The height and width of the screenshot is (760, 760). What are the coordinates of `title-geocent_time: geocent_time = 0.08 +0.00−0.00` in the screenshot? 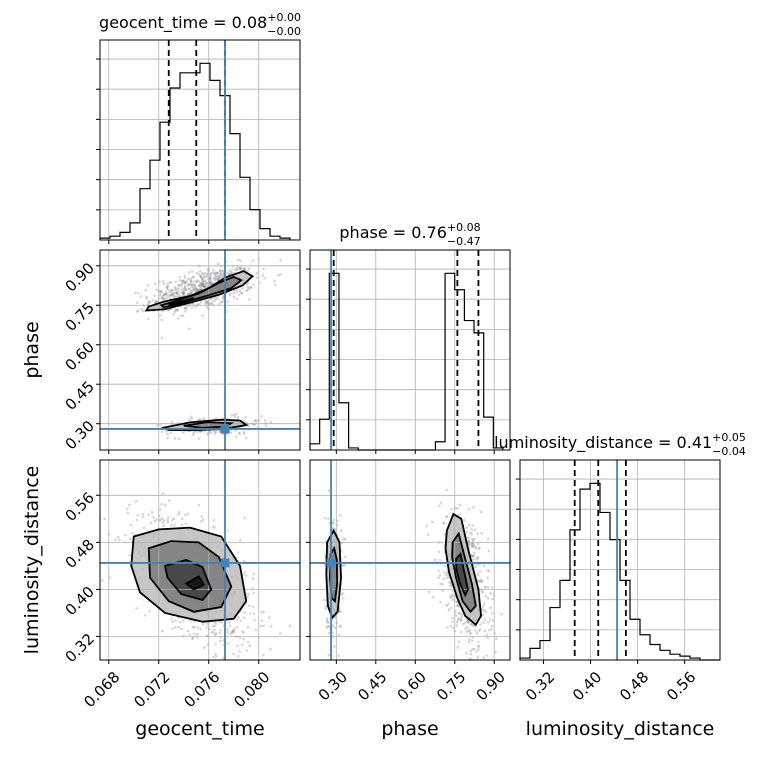 It's located at (200, 24).